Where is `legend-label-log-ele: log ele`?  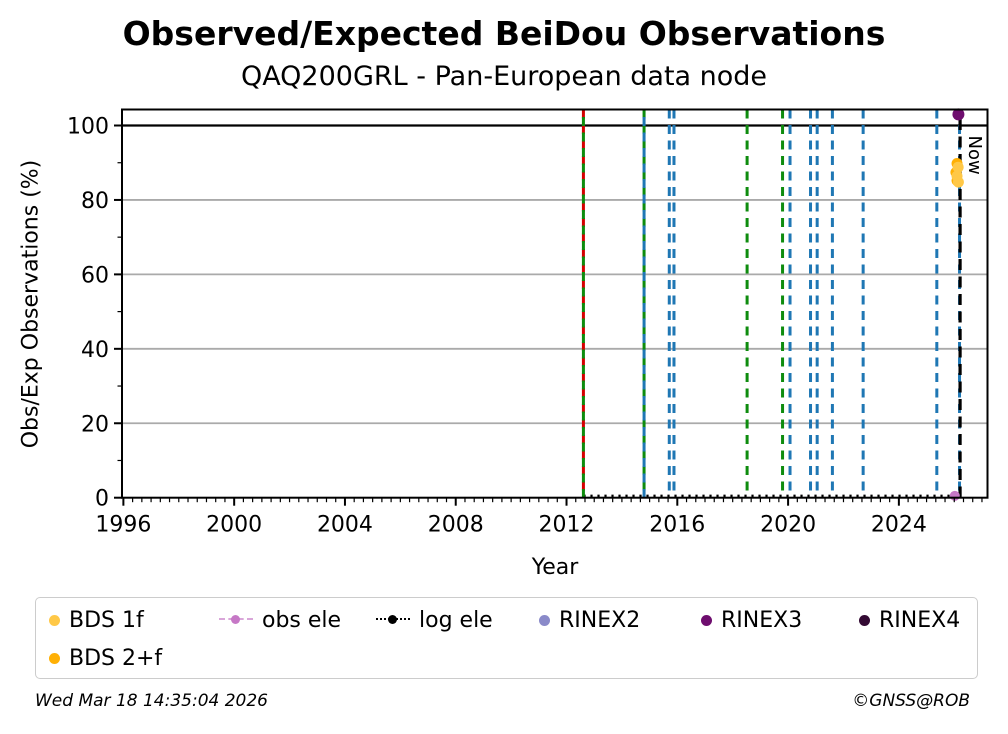 legend-label-log-ele: log ele is located at coordinates (456, 620).